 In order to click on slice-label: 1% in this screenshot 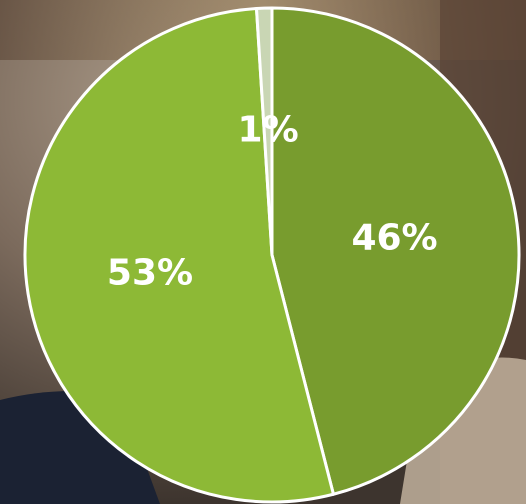, I will do `click(268, 130)`.